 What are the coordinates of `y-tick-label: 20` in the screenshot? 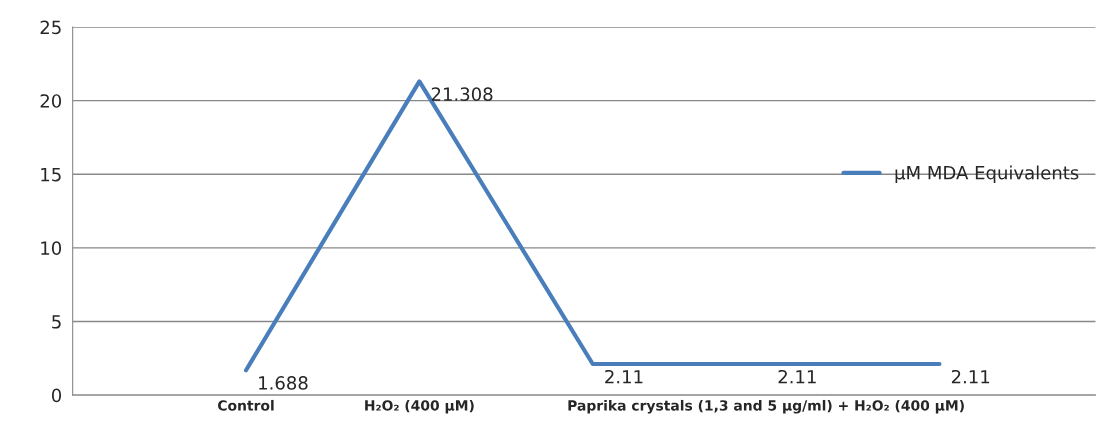 It's located at (51, 101).